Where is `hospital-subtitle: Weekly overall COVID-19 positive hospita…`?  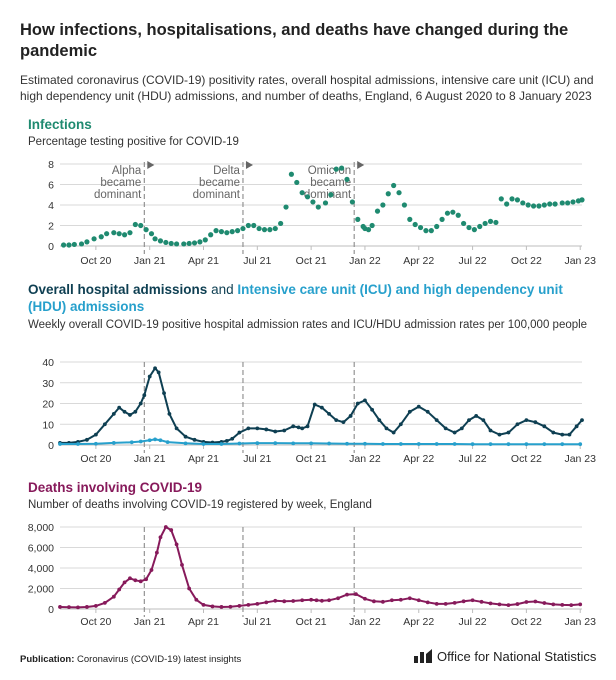
hospital-subtitle: Weekly overall COVID-19 positive hospita… is located at coordinates (308, 325).